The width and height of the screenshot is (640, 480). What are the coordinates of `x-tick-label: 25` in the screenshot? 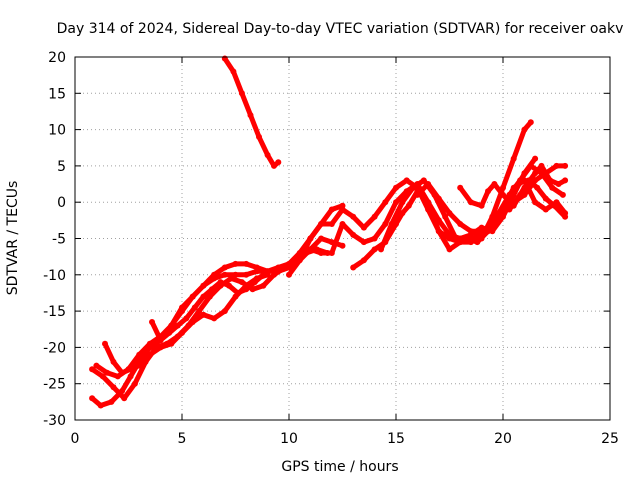 It's located at (610, 439).